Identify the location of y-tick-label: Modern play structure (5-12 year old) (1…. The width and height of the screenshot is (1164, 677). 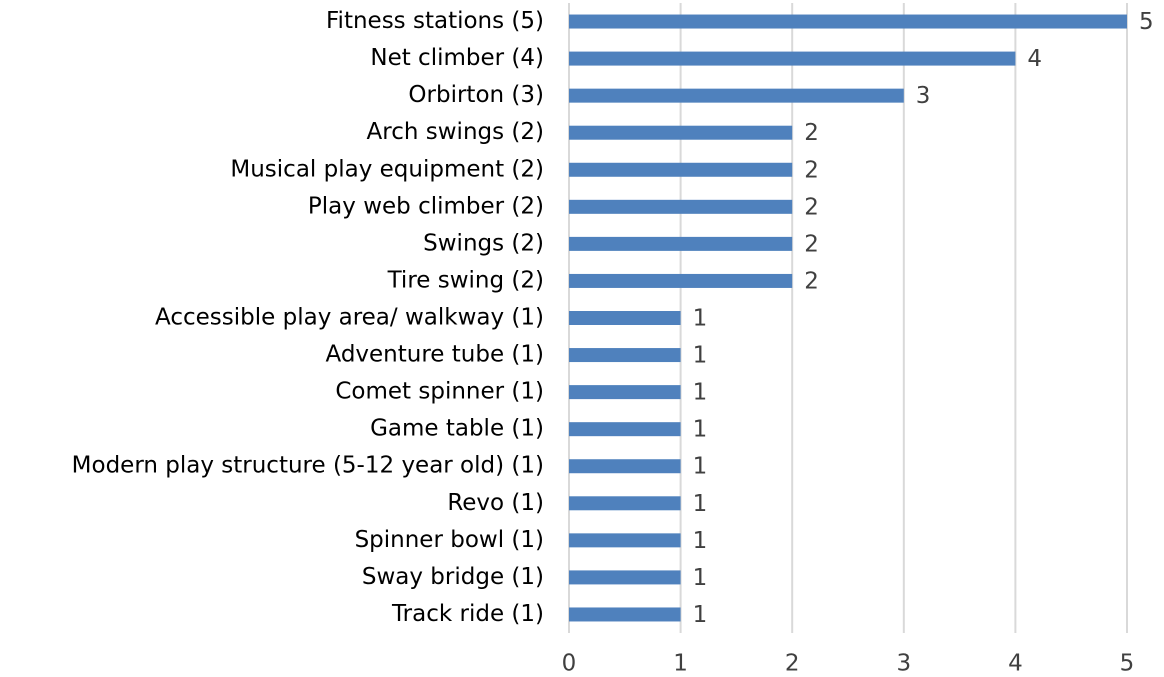
(308, 466).